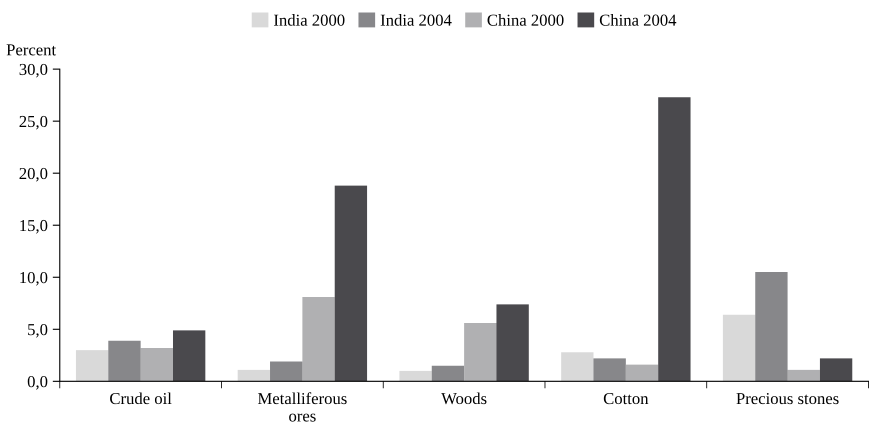 This screenshot has height=446, width=879. What do you see at coordinates (463, 398) in the screenshot?
I see `x-tick-label: Woods` at bounding box center [463, 398].